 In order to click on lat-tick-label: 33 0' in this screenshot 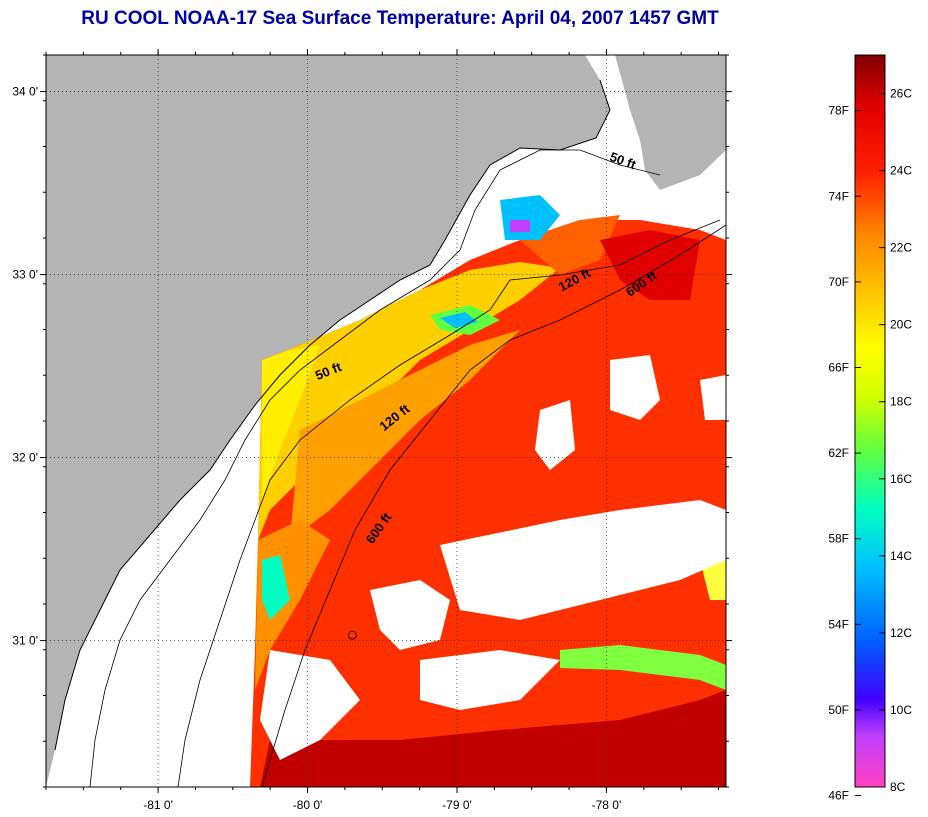, I will do `click(25, 275)`.